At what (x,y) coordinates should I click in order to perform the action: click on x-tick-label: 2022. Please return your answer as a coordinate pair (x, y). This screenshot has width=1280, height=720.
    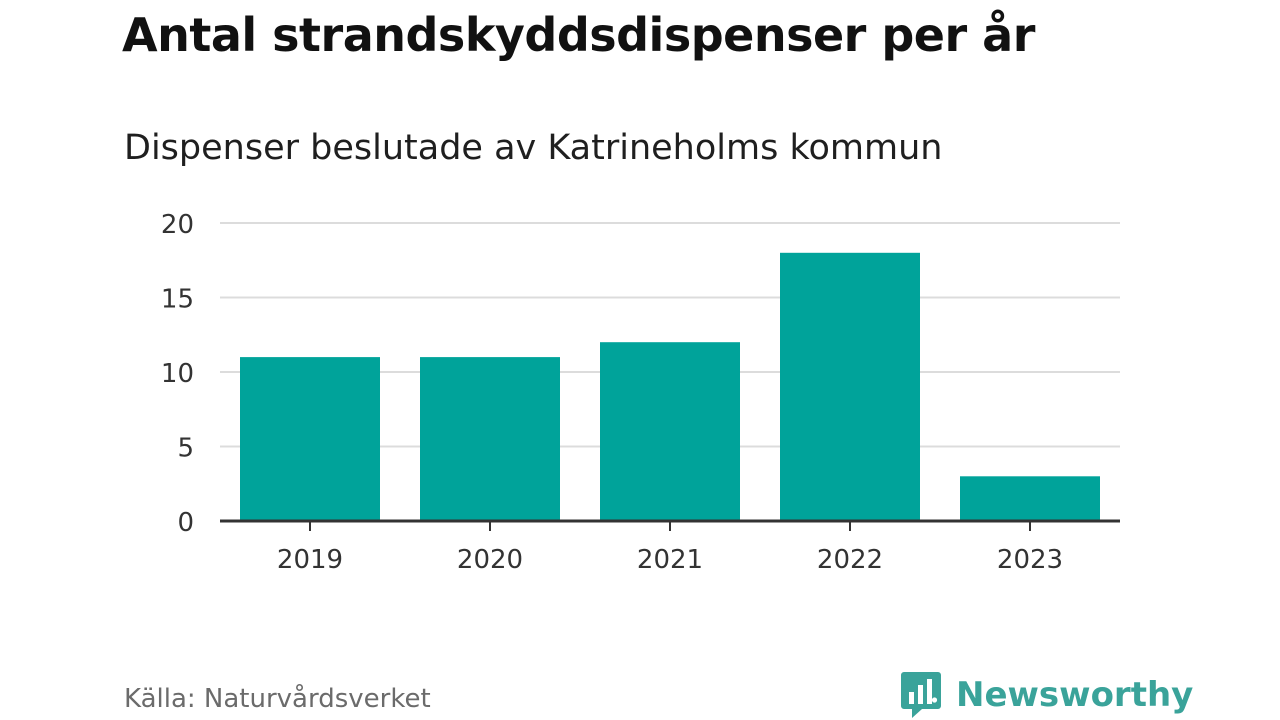
    Looking at the image, I should click on (850, 560).